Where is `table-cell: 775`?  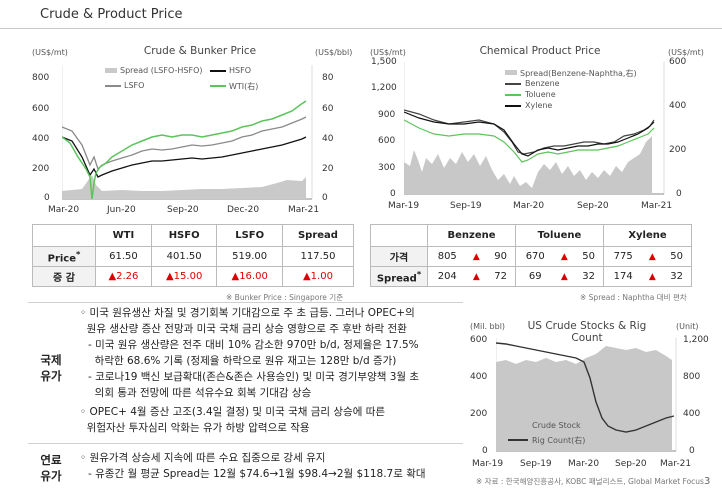 table-cell: 775 is located at coordinates (622, 256).